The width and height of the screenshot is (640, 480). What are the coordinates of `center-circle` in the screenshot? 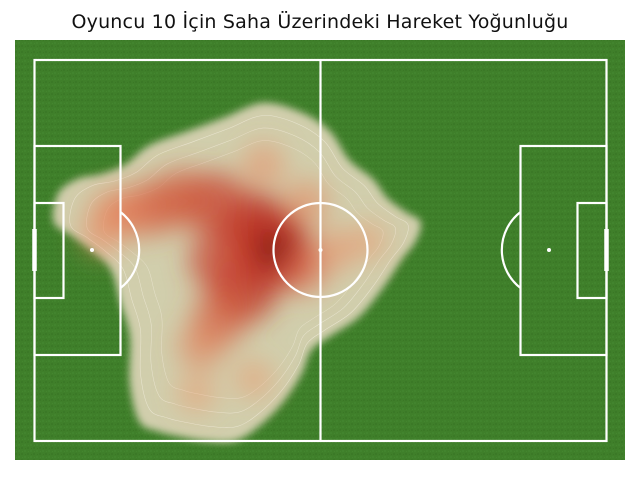 It's located at (320, 250).